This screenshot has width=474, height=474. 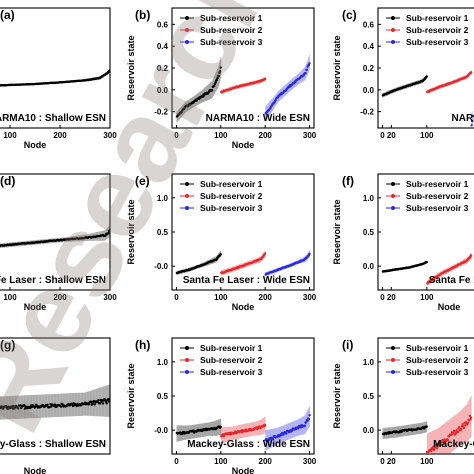 I want to click on panel-label: (g), so click(x=7, y=345).